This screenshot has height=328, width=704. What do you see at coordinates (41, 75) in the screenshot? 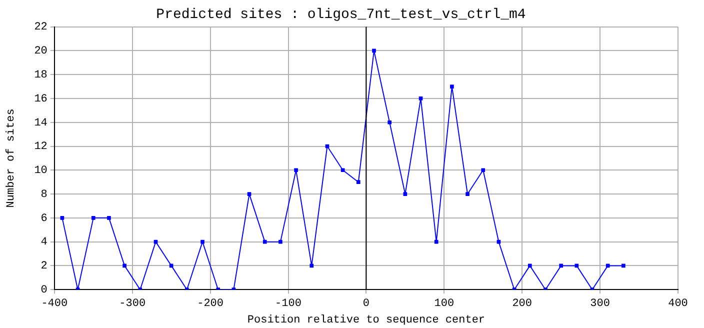
I see `y-tick-label: 18` at bounding box center [41, 75].